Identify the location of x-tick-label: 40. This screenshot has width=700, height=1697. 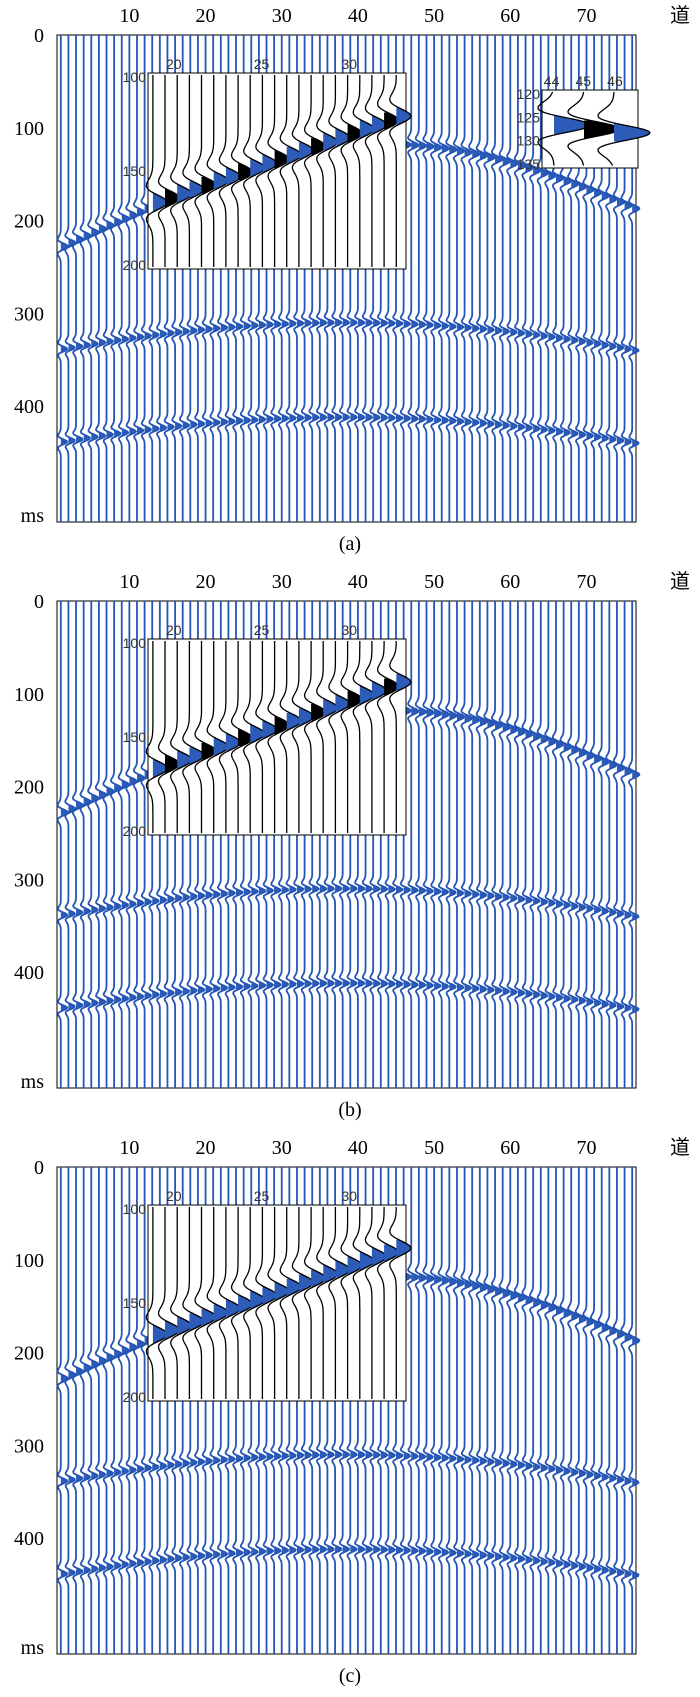
(358, 1148).